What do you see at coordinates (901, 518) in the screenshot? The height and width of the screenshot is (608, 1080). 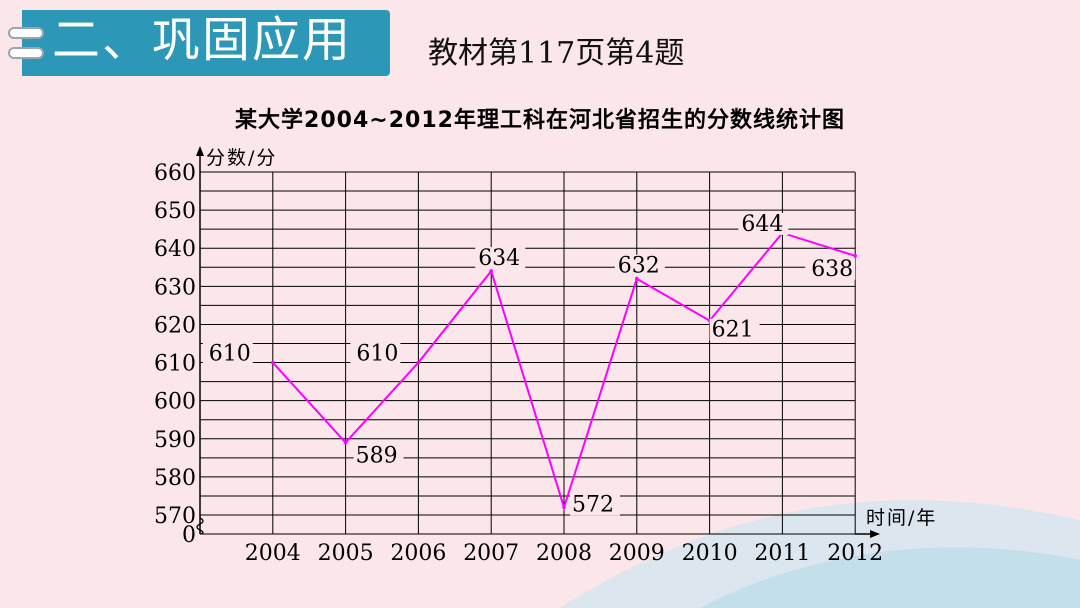 I see `x-axis-label: 时间/年` at bounding box center [901, 518].